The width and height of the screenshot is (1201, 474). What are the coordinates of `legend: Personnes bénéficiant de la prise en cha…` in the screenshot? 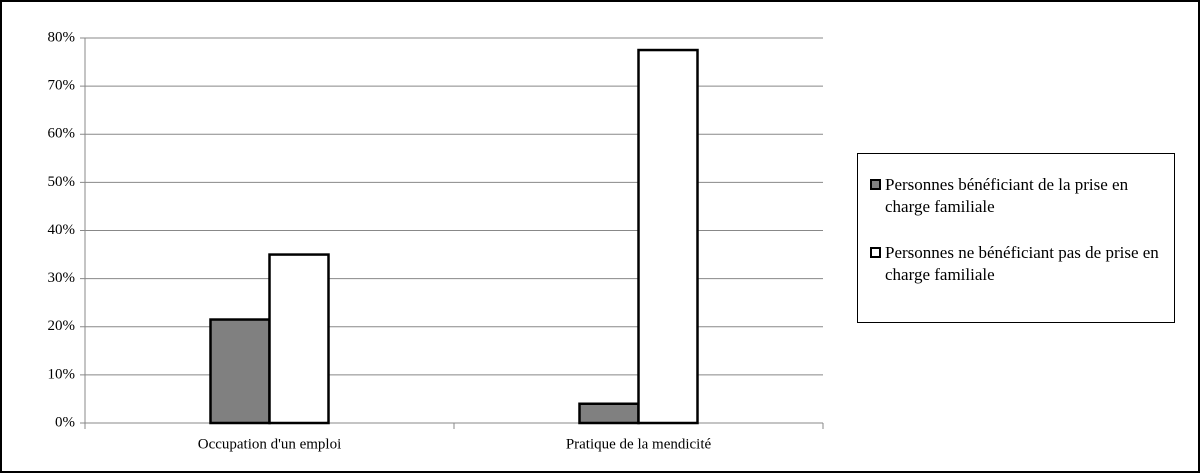 It's located at (1016, 238).